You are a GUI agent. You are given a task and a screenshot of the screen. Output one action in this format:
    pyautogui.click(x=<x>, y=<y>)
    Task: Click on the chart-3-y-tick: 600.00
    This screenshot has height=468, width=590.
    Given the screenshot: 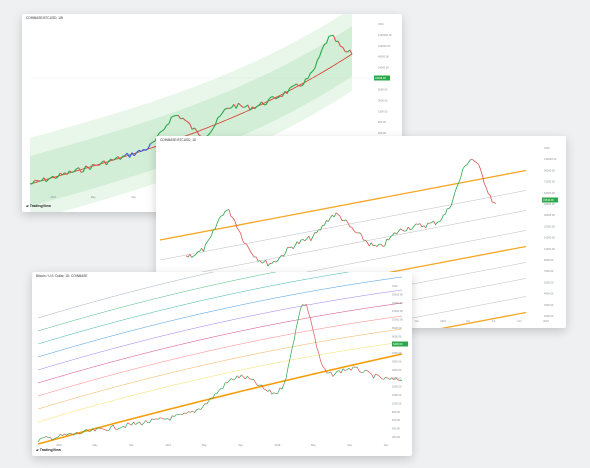 What is the action you would take?
    pyautogui.click(x=396, y=420)
    